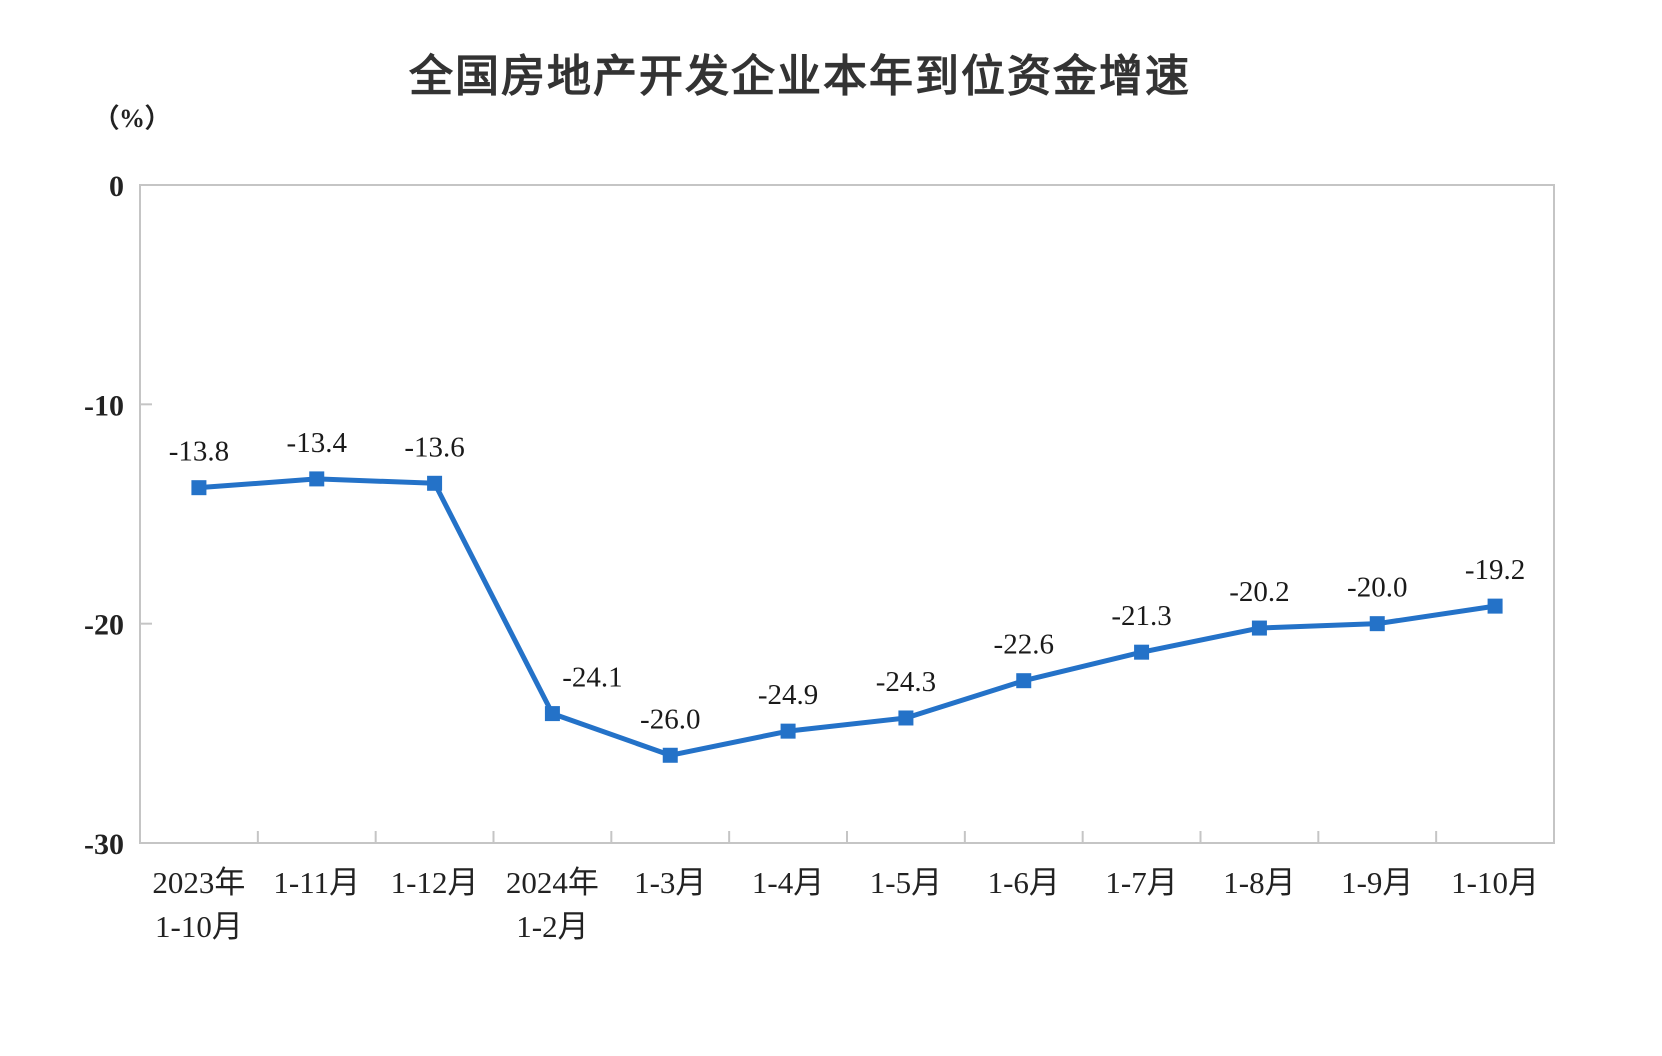 The image size is (1662, 1056). I want to click on x-axis-label: 1-6月, so click(1024, 882).